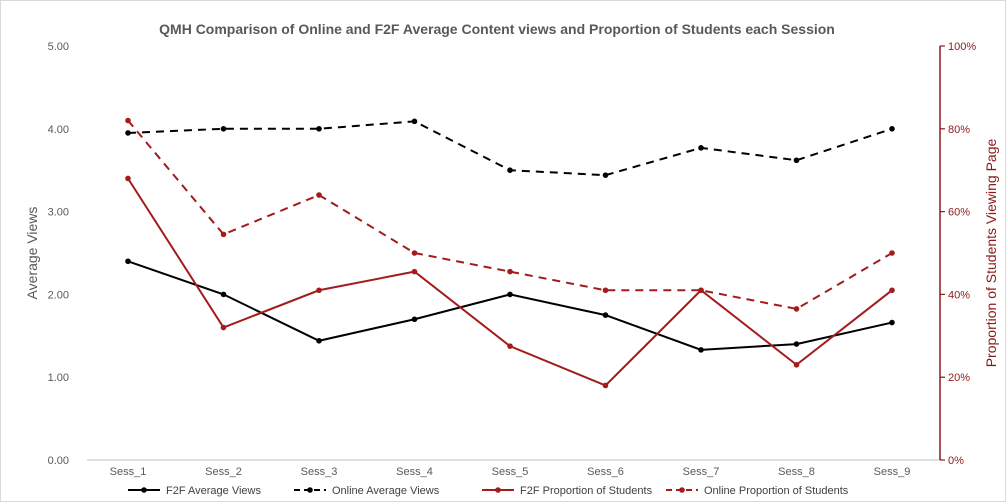 This screenshot has height=502, width=1006. Describe the element at coordinates (58, 295) in the screenshot. I see `y-tick-label: 2.00` at that location.